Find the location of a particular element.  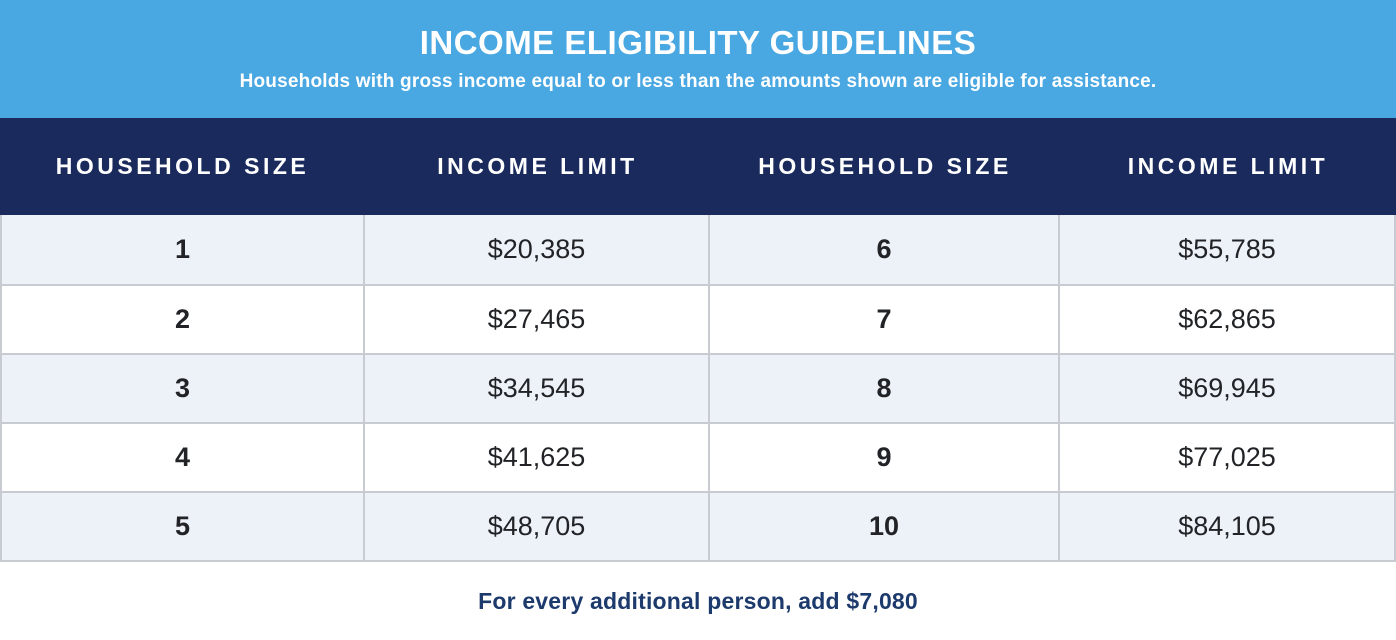

table-row: 1 $20,385 6 $55,785 is located at coordinates (698, 249).